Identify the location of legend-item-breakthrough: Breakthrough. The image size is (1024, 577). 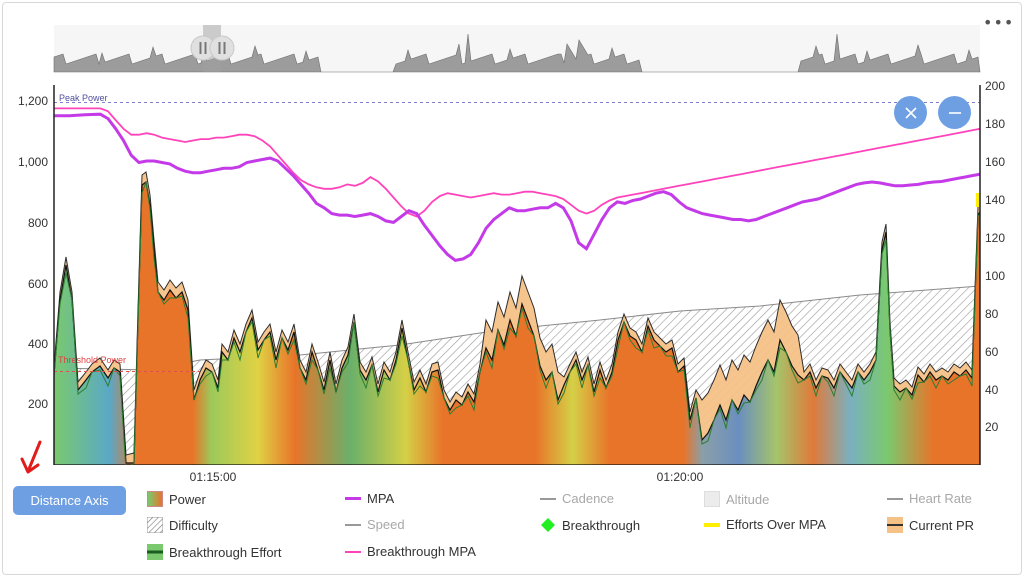
(590, 525).